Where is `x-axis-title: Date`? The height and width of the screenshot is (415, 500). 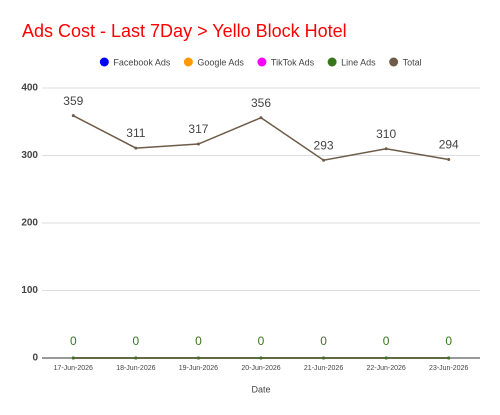 x-axis-title: Date is located at coordinates (260, 389).